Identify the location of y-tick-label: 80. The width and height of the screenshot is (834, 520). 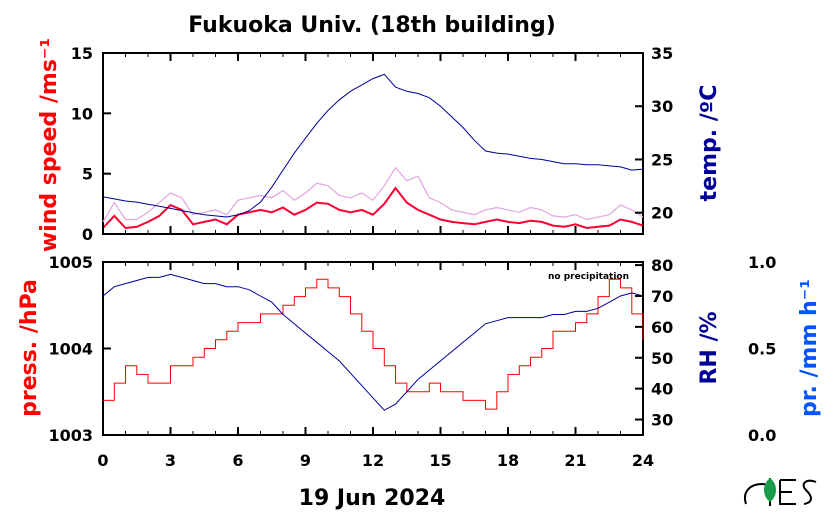
(662, 265).